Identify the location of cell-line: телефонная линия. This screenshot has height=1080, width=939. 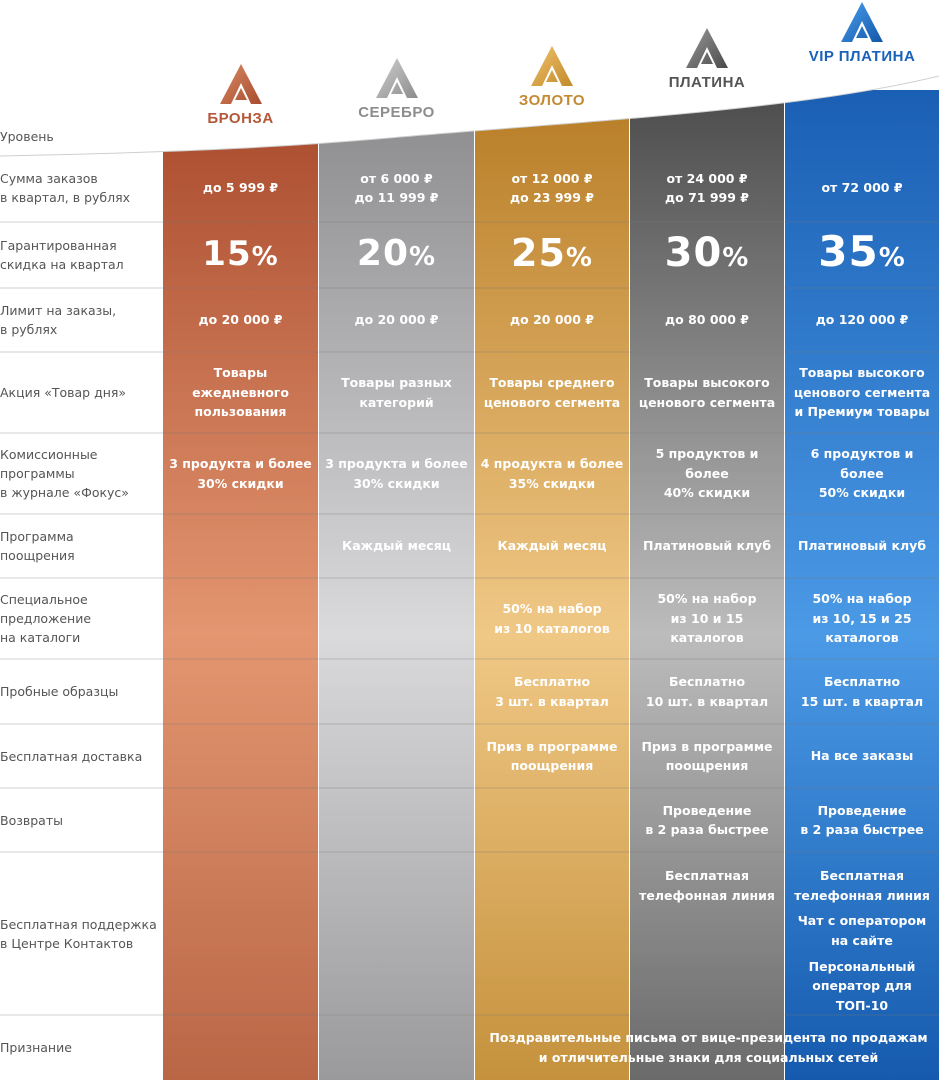
(862, 895).